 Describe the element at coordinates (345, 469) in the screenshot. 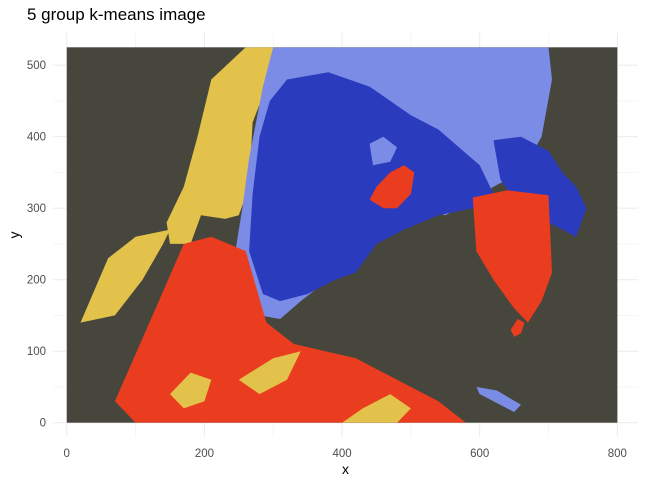

I see `x-axis-label: x` at that location.